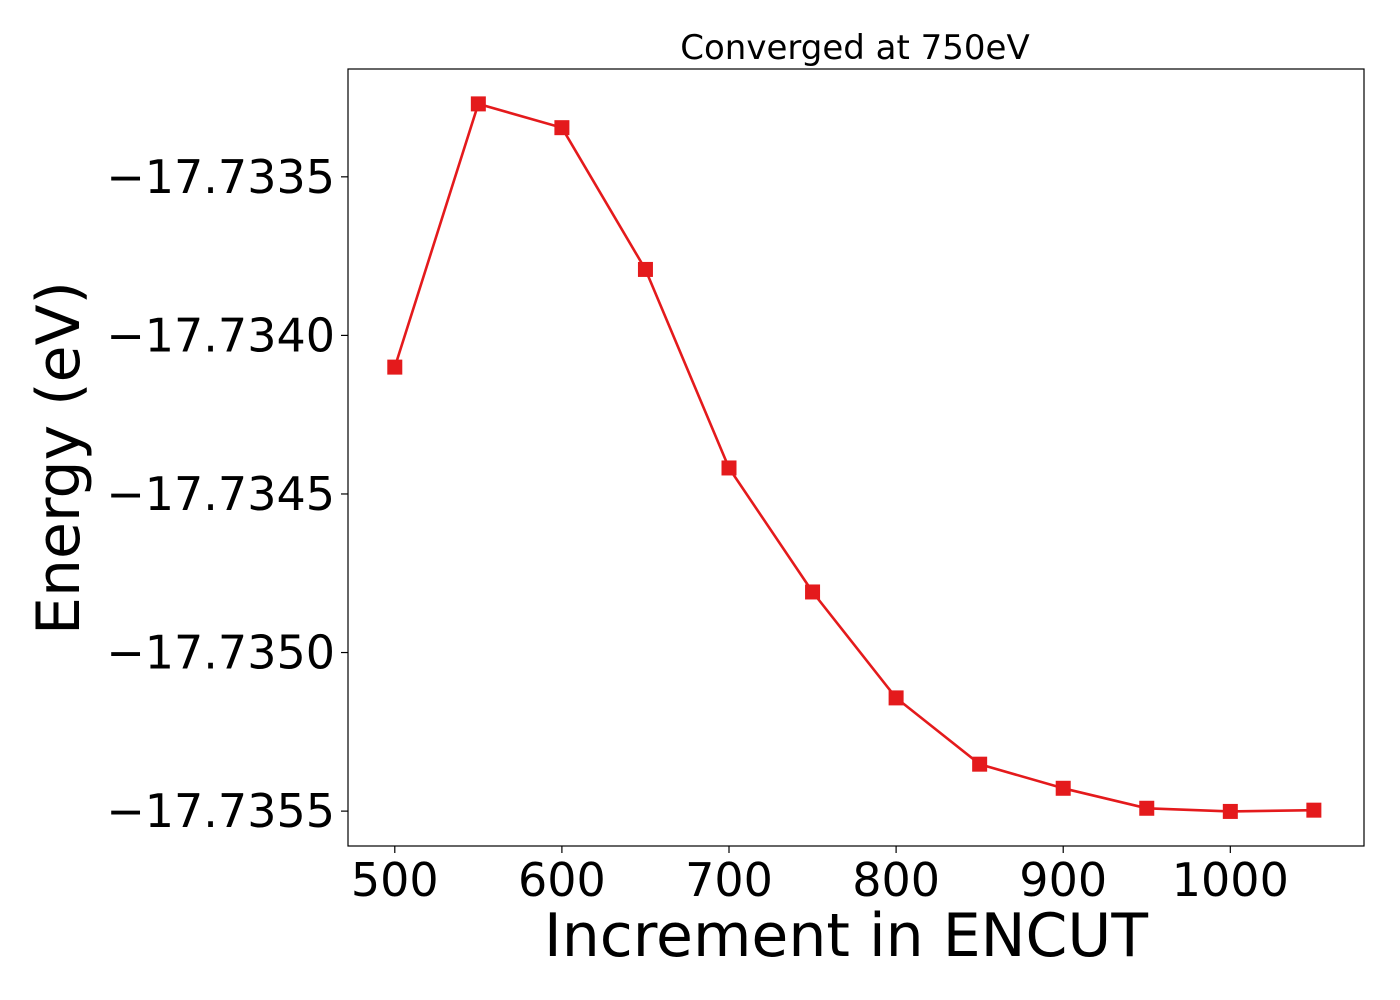 Image resolution: width=1400 pixels, height=1000 pixels. What do you see at coordinates (896, 880) in the screenshot?
I see `x-tick-label: 800` at bounding box center [896, 880].